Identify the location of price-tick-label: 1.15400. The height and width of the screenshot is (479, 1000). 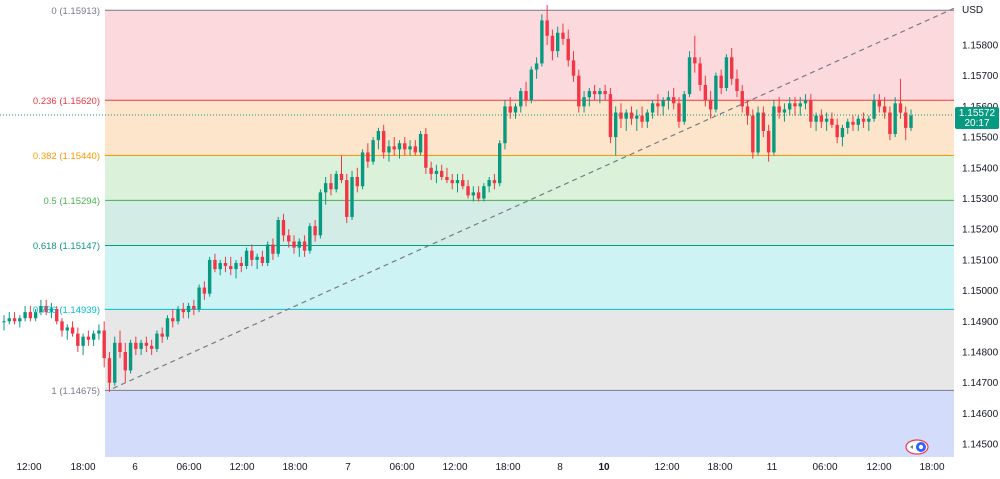
(980, 168).